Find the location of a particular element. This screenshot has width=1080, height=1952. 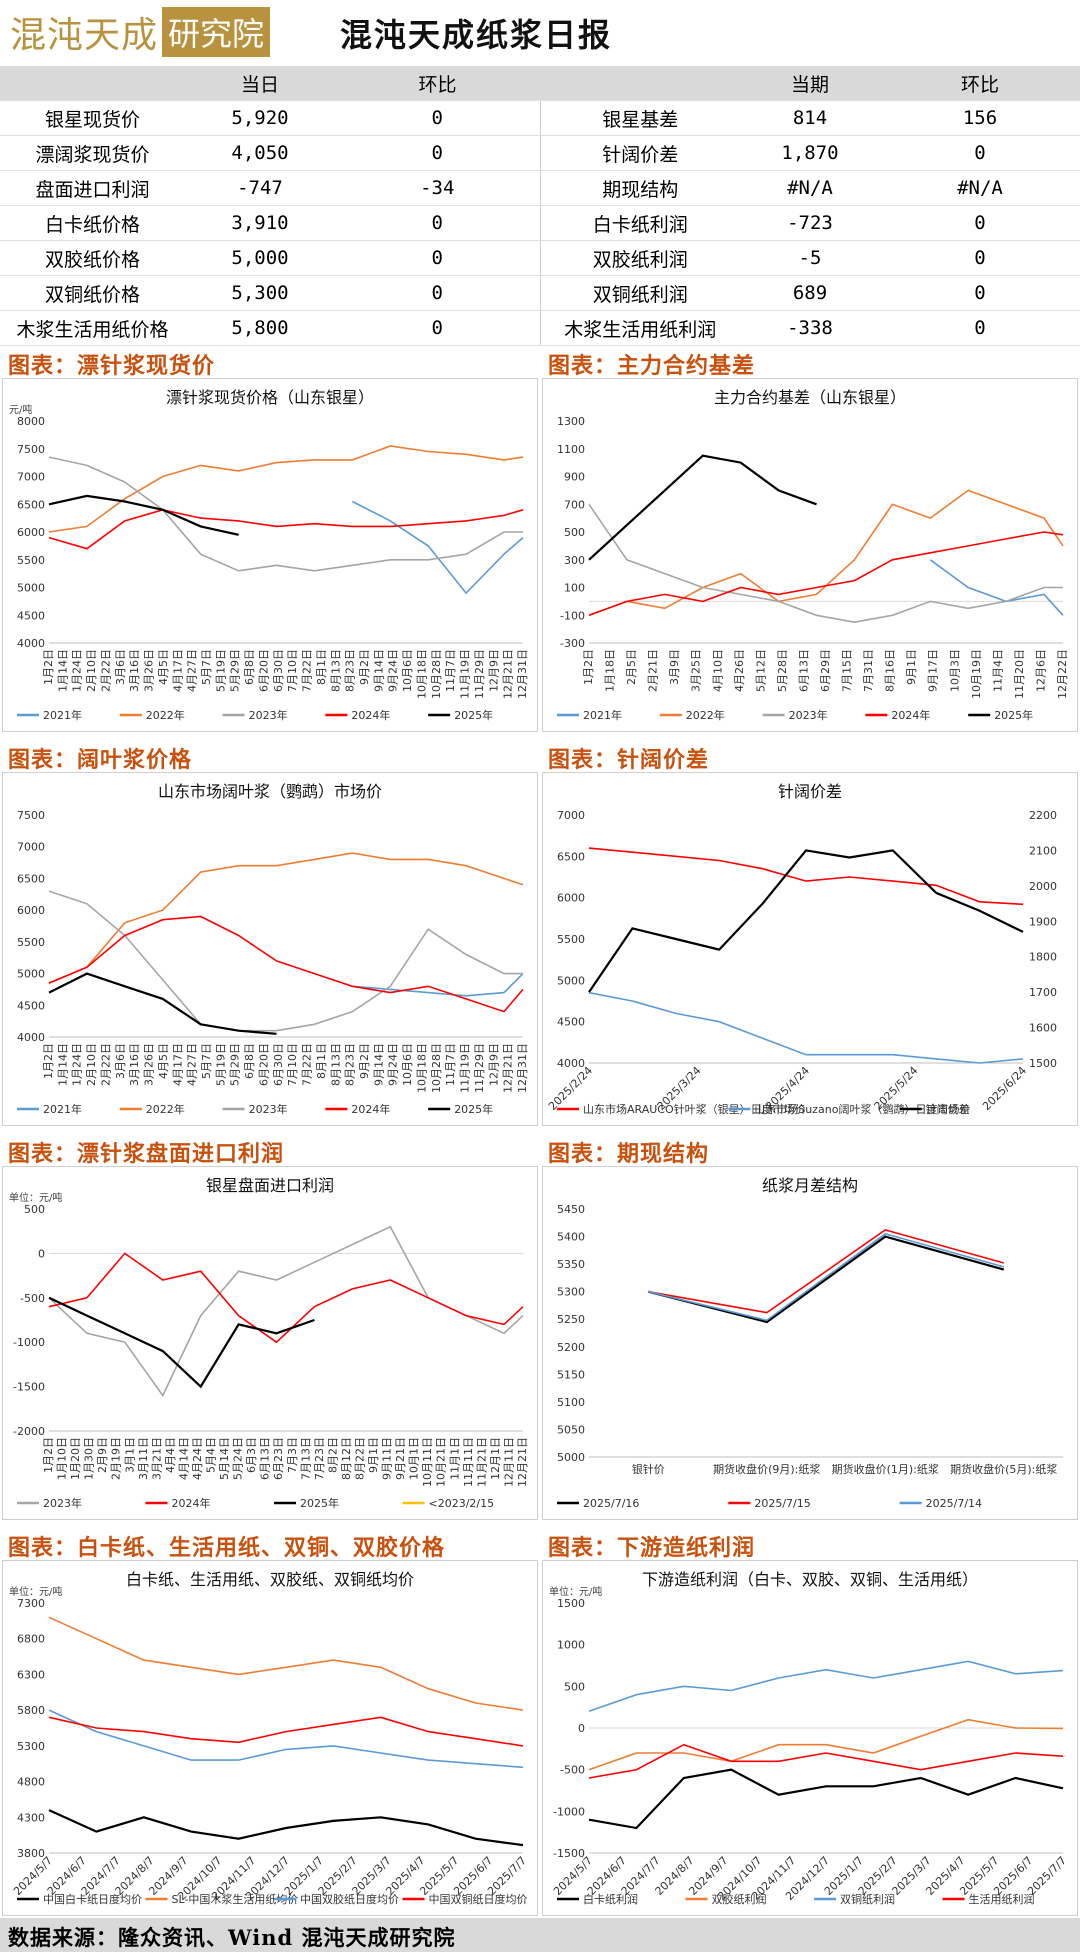

x-tick-label: 4月26日 is located at coordinates (739, 670).